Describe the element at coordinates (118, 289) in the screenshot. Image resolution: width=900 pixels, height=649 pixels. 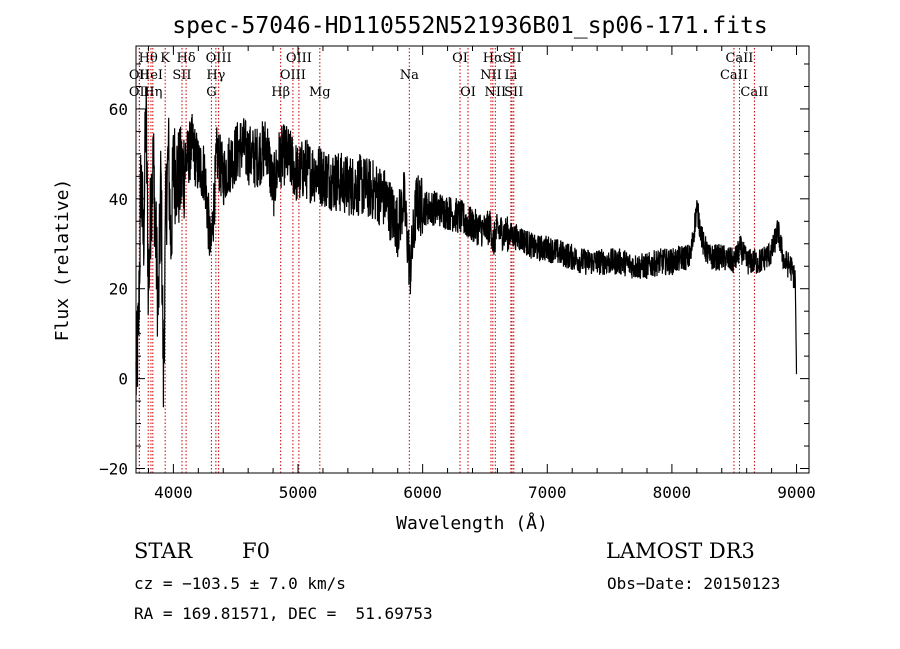
I see `y-tick-label: 20` at that location.